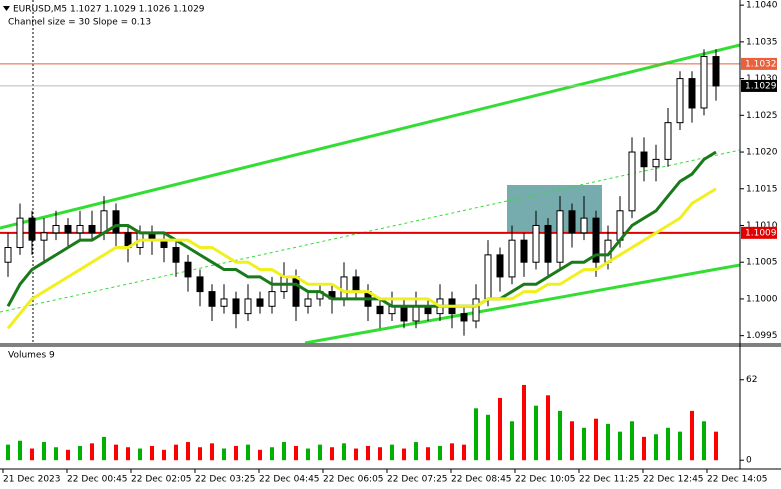 The image size is (781, 489). What do you see at coordinates (762, 226) in the screenshot?
I see `y-tick-label: 1.1010` at bounding box center [762, 226].